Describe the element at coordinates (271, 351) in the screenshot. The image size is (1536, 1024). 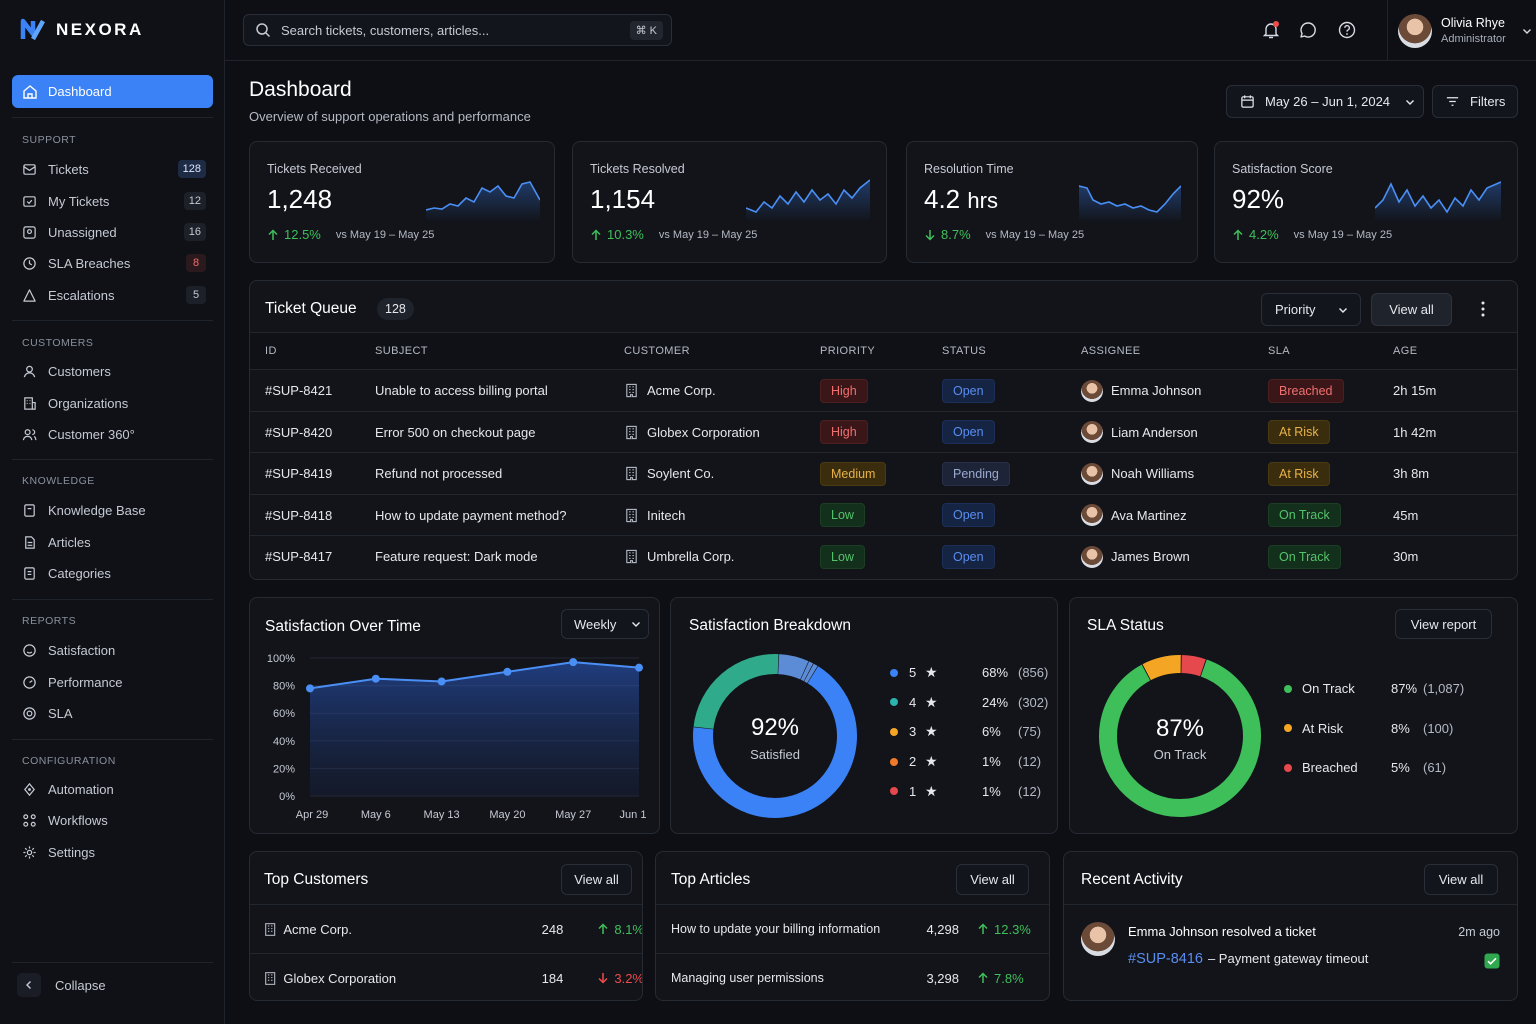
I see `column-header: ID` at that location.